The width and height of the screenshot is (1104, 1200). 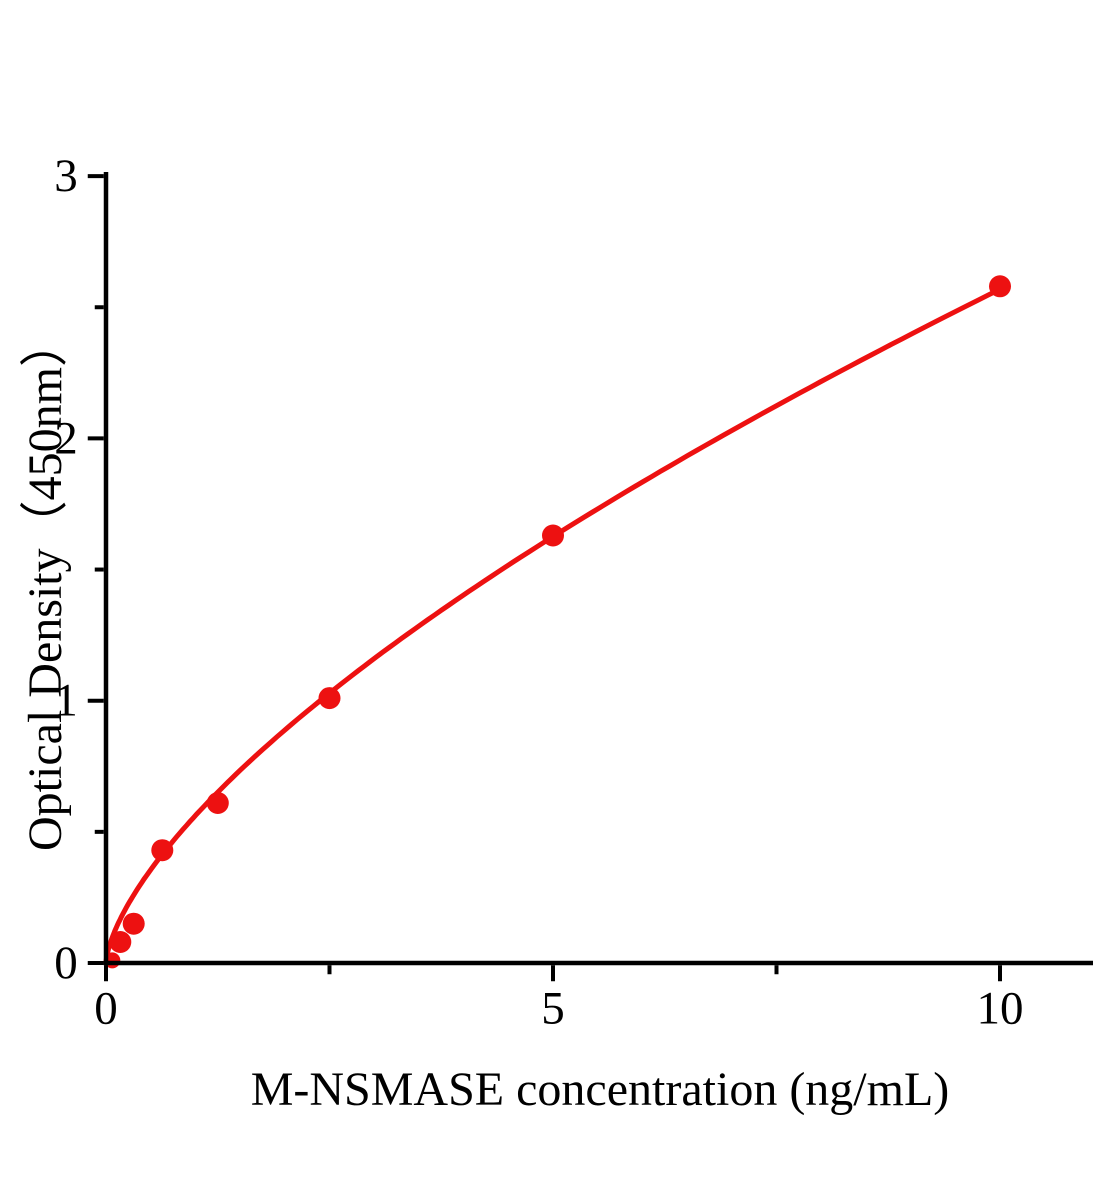 I want to click on y-tick-label: 0, so click(x=66, y=963).